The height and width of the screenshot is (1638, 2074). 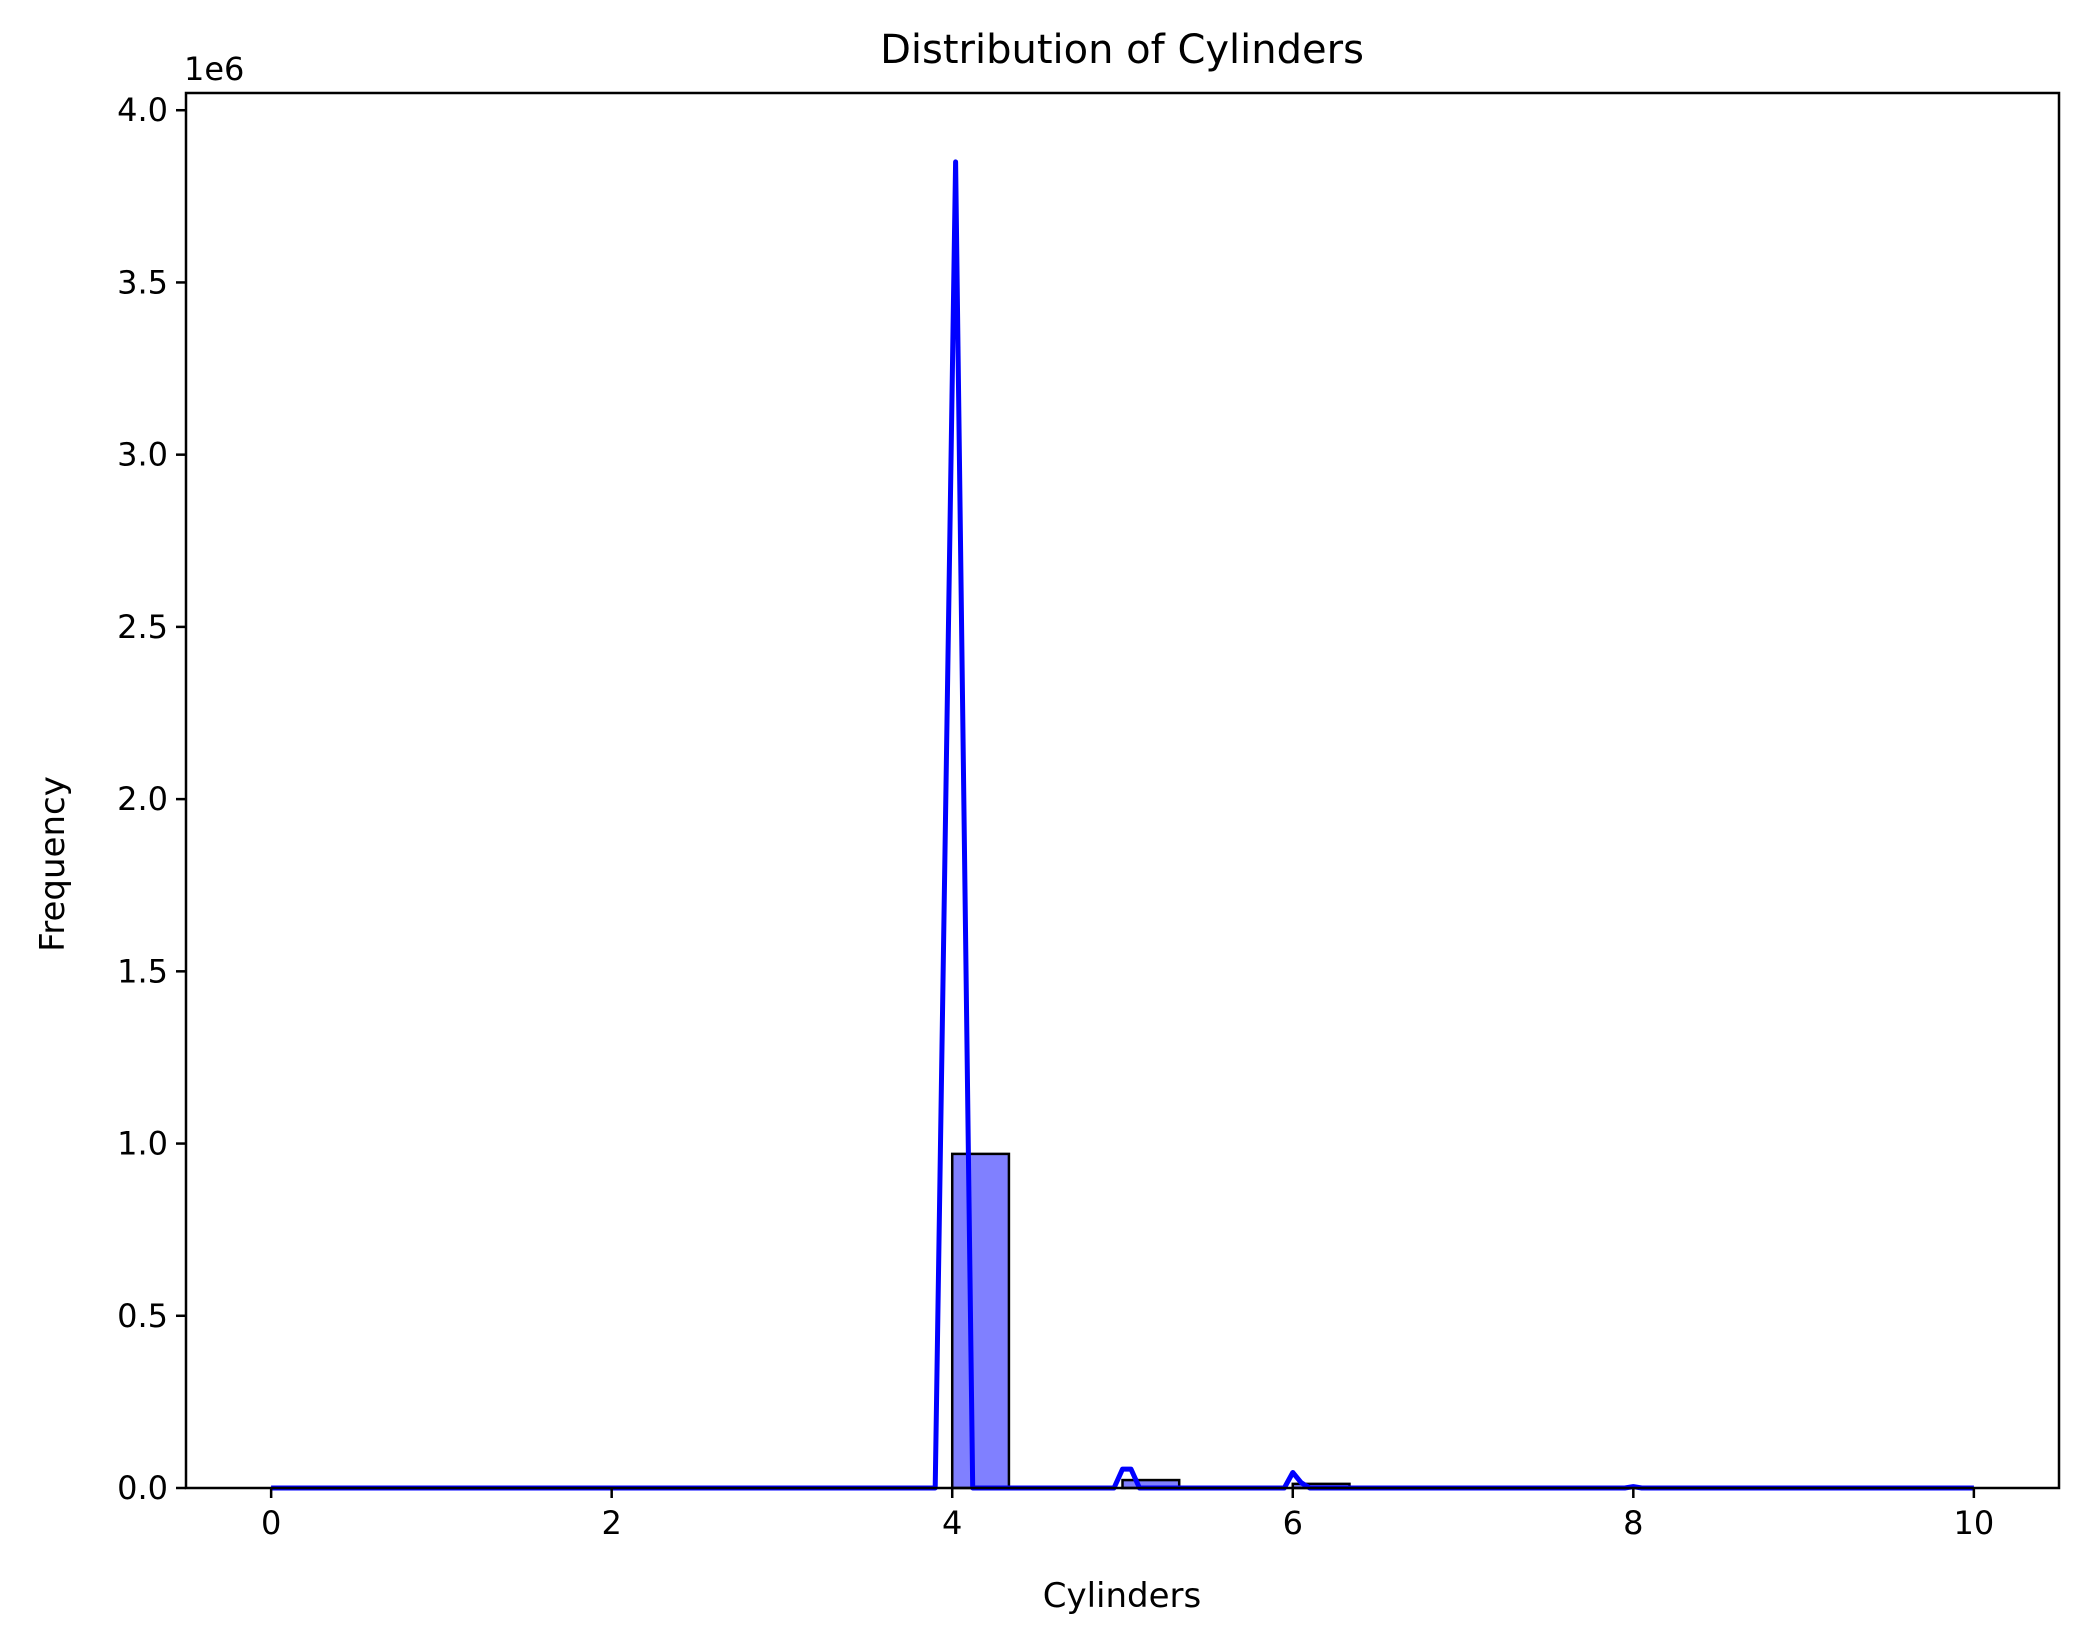 What do you see at coordinates (142, 627) in the screenshot?
I see `y-tick-label: 2.5` at bounding box center [142, 627].